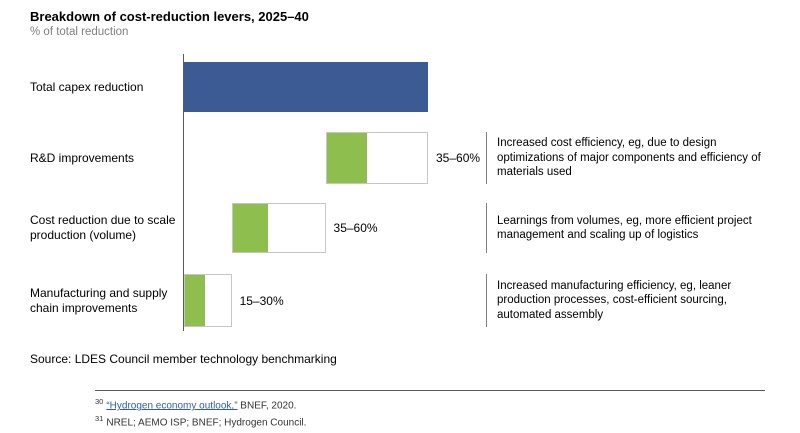  I want to click on footnote-link: “Hydrogen economy outlook,”, so click(172, 406).